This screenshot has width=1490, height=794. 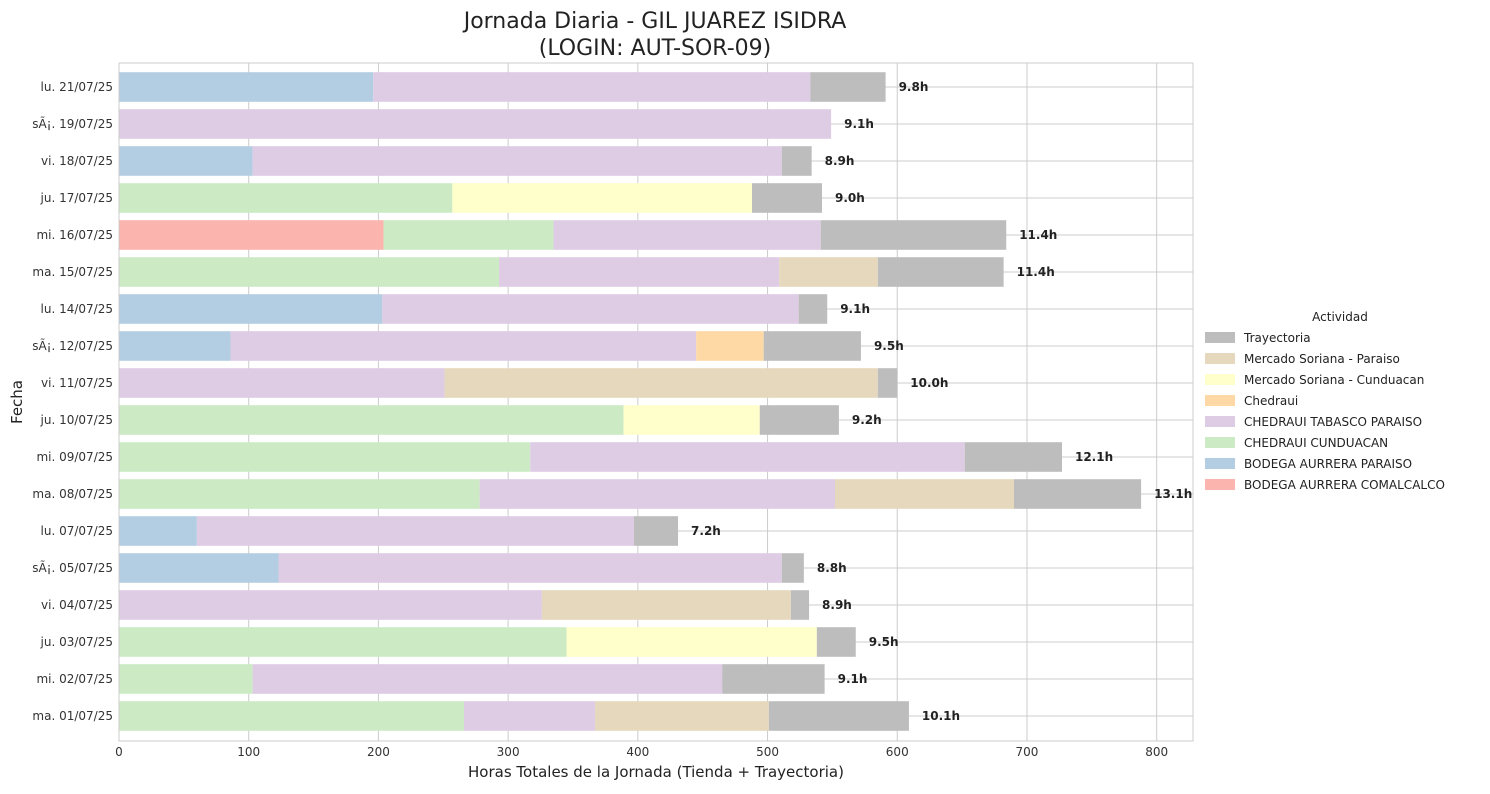 I want to click on x-tick-label: 700, so click(x=1027, y=752).